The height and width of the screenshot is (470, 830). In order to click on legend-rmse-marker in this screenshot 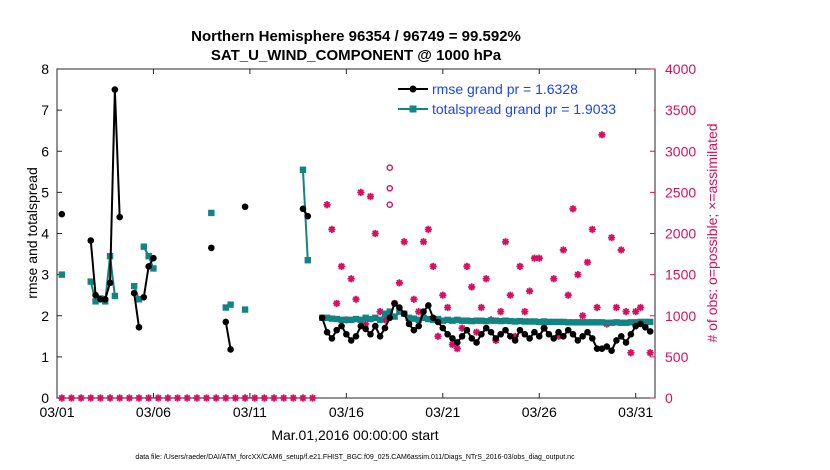, I will do `click(413, 89)`.